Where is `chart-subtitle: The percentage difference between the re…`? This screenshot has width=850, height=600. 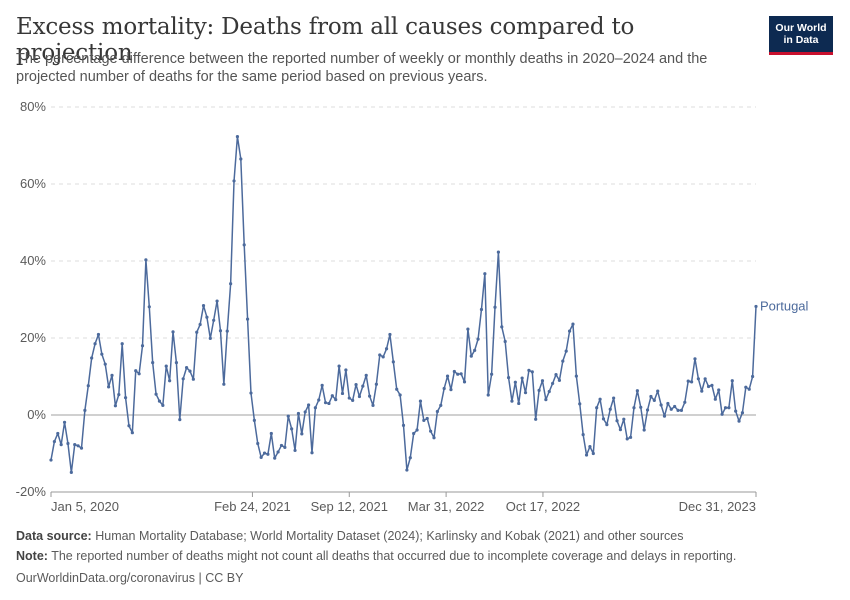 chart-subtitle: The percentage difference between the re… is located at coordinates (362, 68).